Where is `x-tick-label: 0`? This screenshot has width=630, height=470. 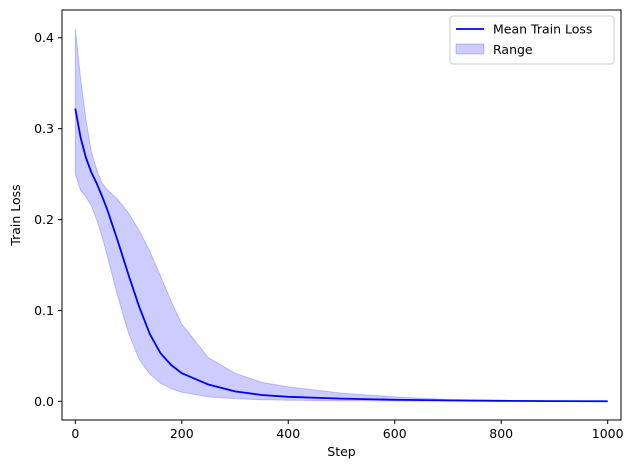 x-tick-label: 0 is located at coordinates (75, 433).